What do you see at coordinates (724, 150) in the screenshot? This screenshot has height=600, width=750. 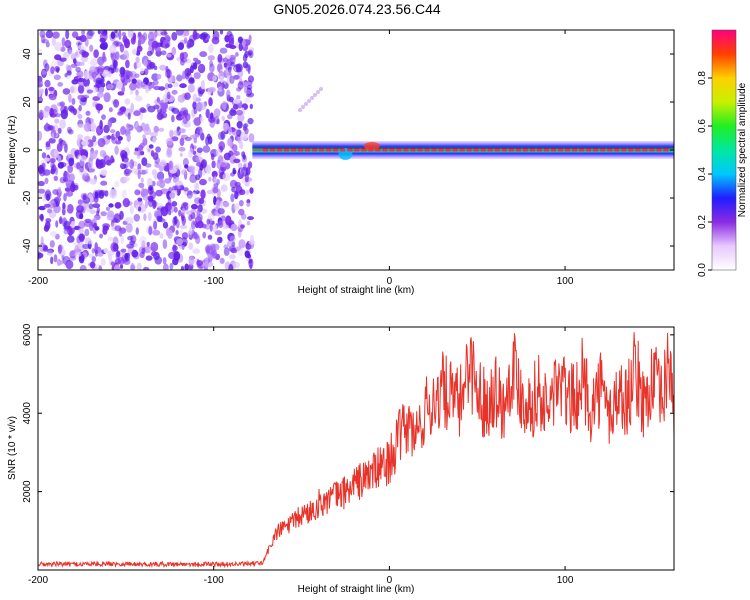 I see `colorbar-gradient` at bounding box center [724, 150].